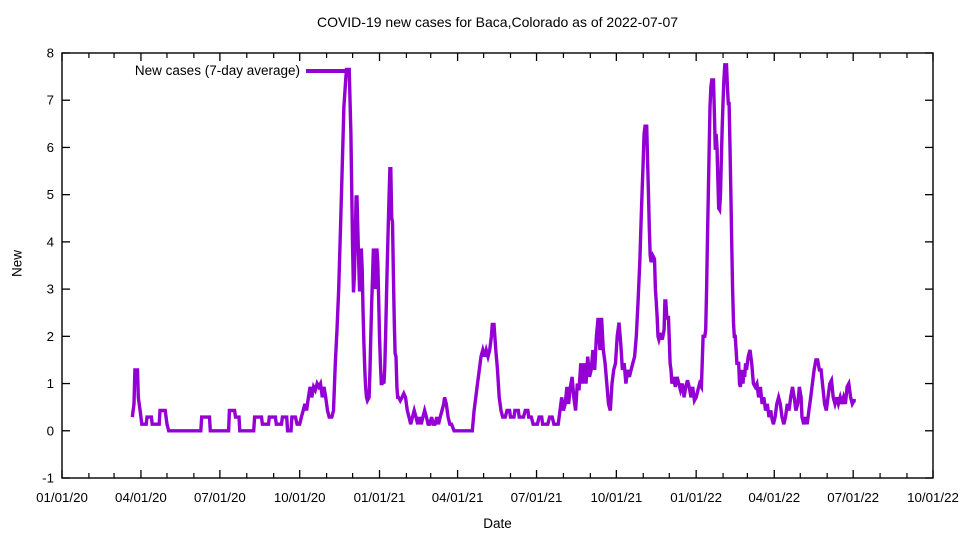  What do you see at coordinates (300, 497) in the screenshot?
I see `x-tick-label: 10/01/20` at bounding box center [300, 497].